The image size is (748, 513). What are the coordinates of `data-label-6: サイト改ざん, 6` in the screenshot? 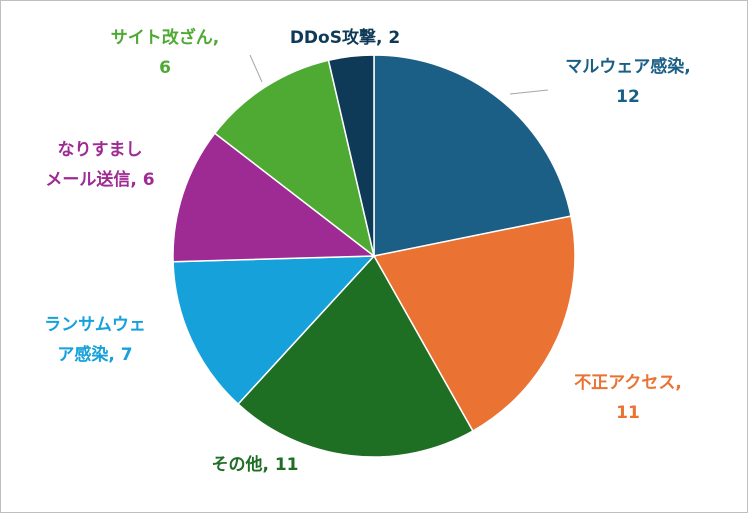 It's located at (165, 52).